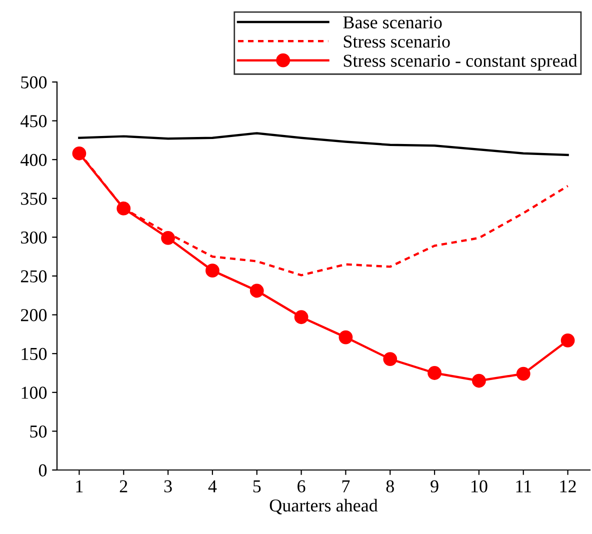  Describe the element at coordinates (34, 198) in the screenshot. I see `y-tick-label: 350` at that location.